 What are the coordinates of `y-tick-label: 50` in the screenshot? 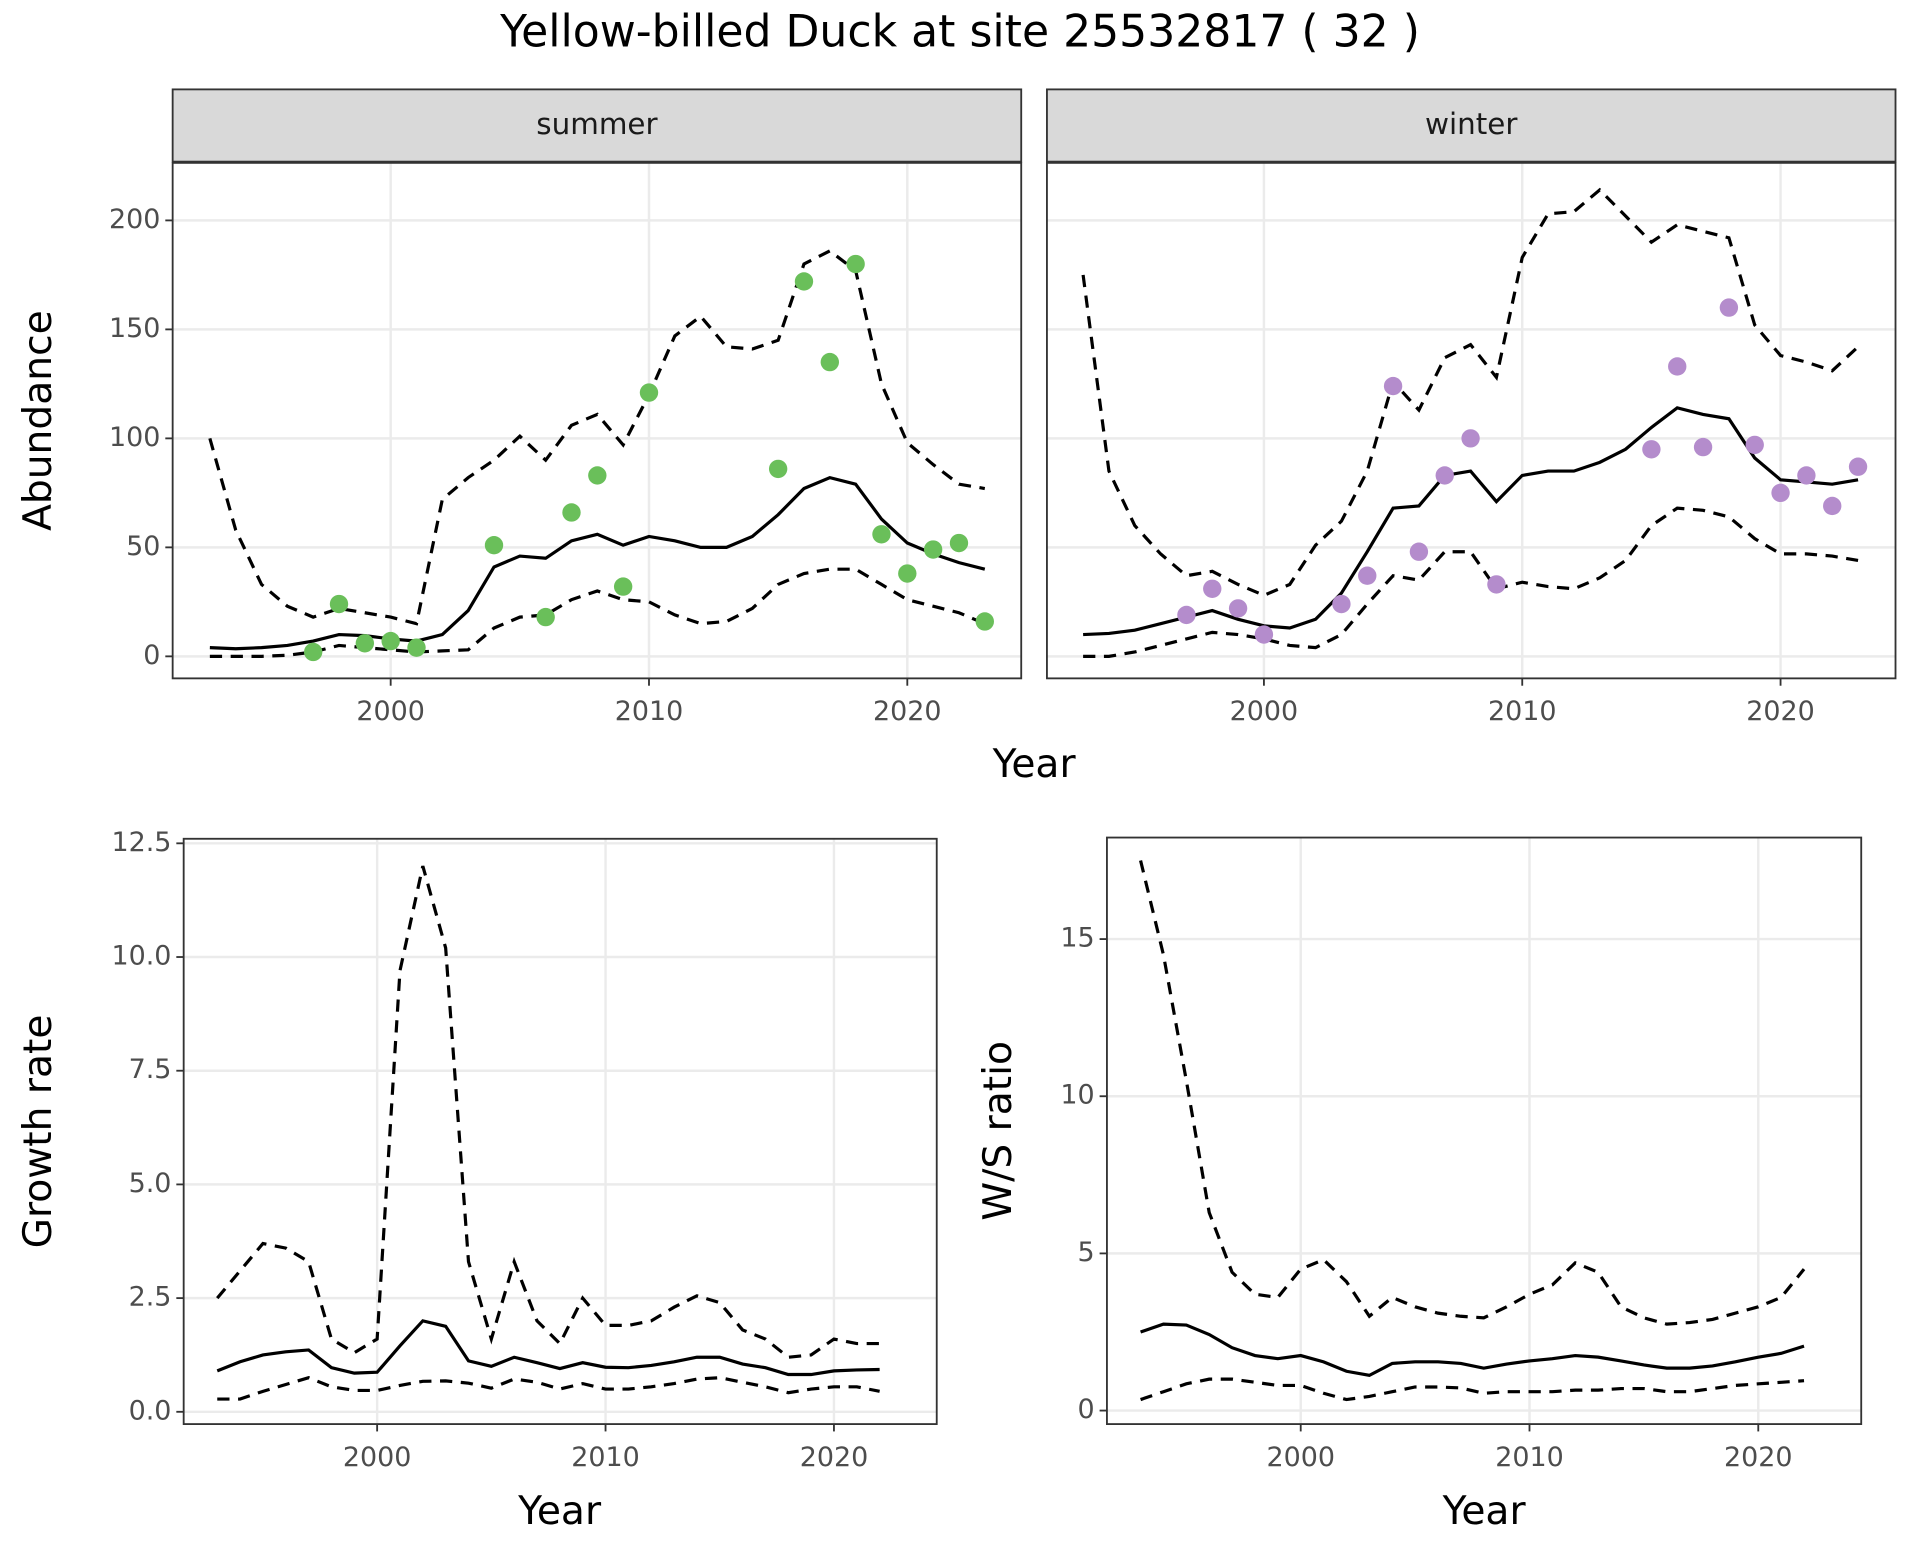 It's located at (143, 546).